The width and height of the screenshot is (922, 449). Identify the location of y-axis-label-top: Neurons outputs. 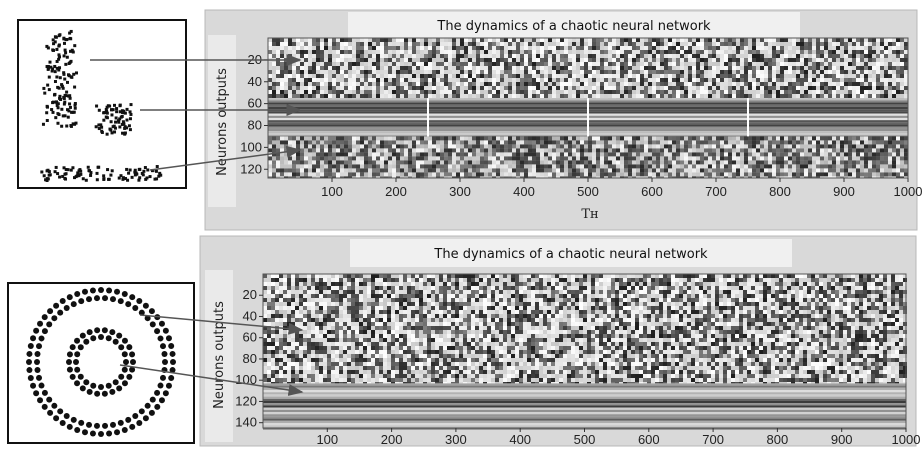
(222, 122).